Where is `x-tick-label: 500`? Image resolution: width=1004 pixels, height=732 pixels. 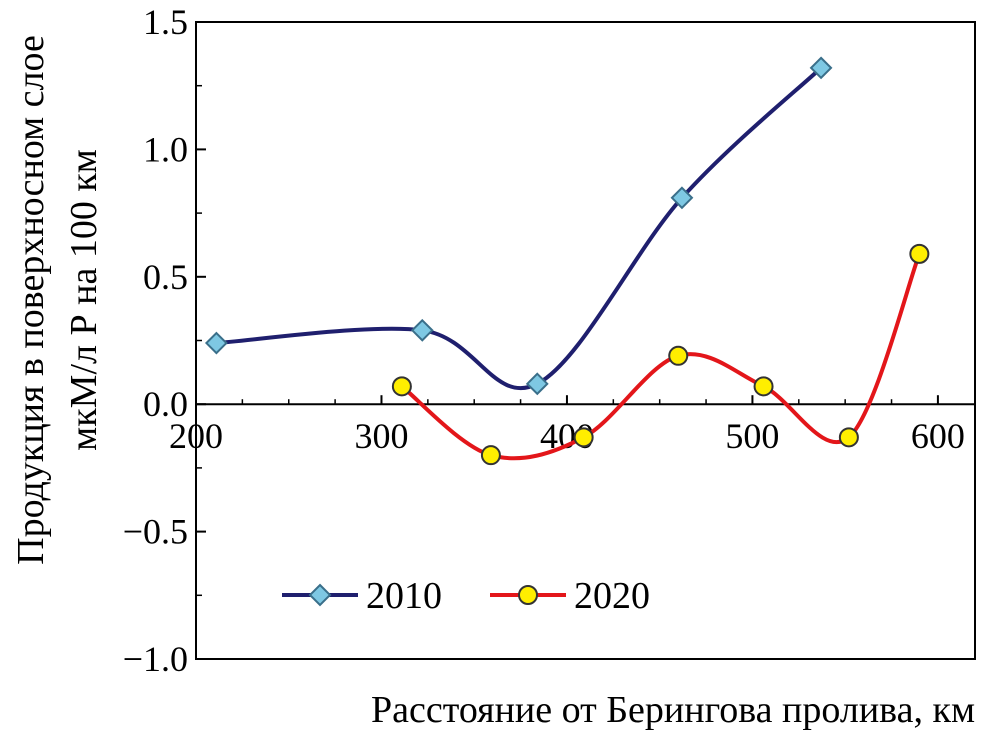
x-tick-label: 500 is located at coordinates (752, 436).